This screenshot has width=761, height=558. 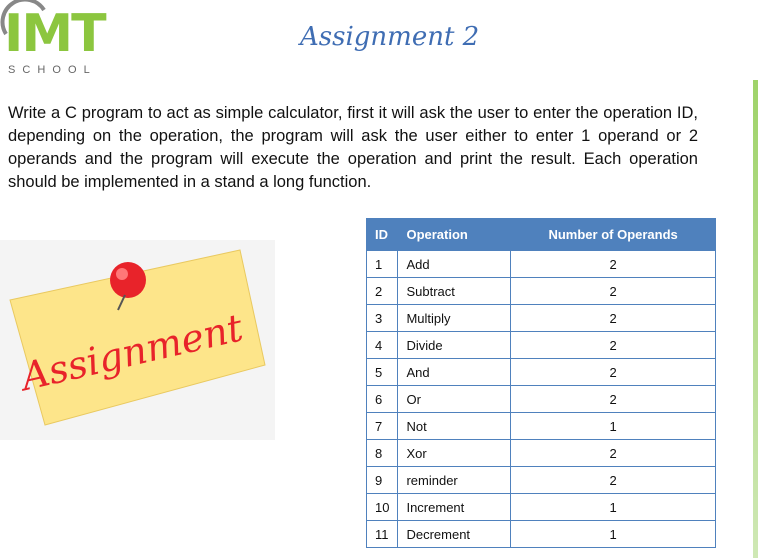 What do you see at coordinates (454, 426) in the screenshot?
I see `table-cell: Not` at bounding box center [454, 426].